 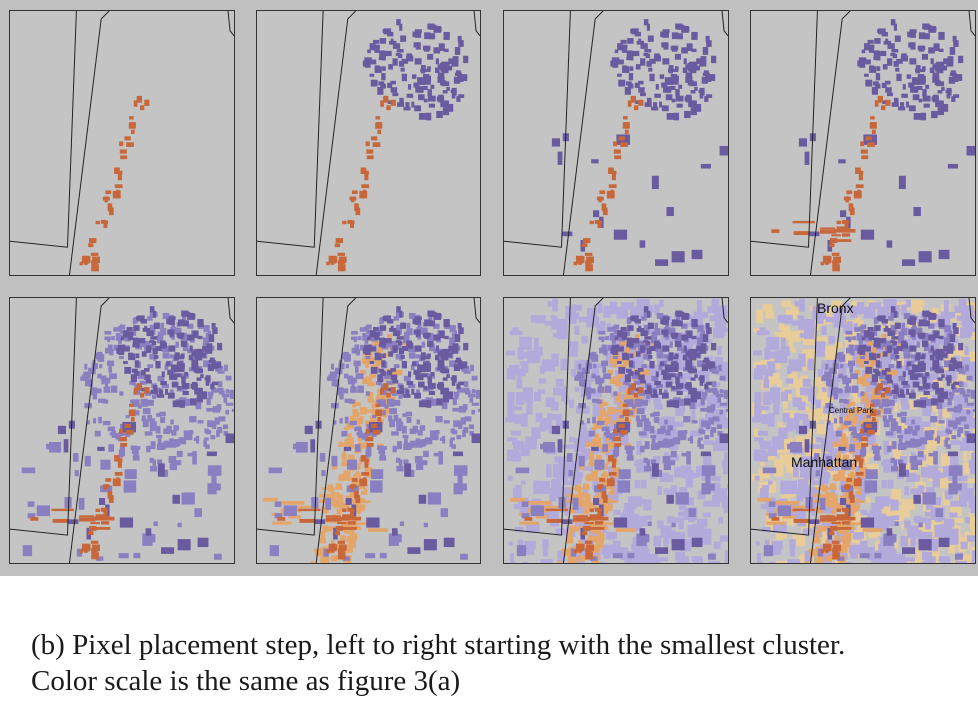 I want to click on map-panel-8: Bronx Central Park Manhattan, so click(x=863, y=430).